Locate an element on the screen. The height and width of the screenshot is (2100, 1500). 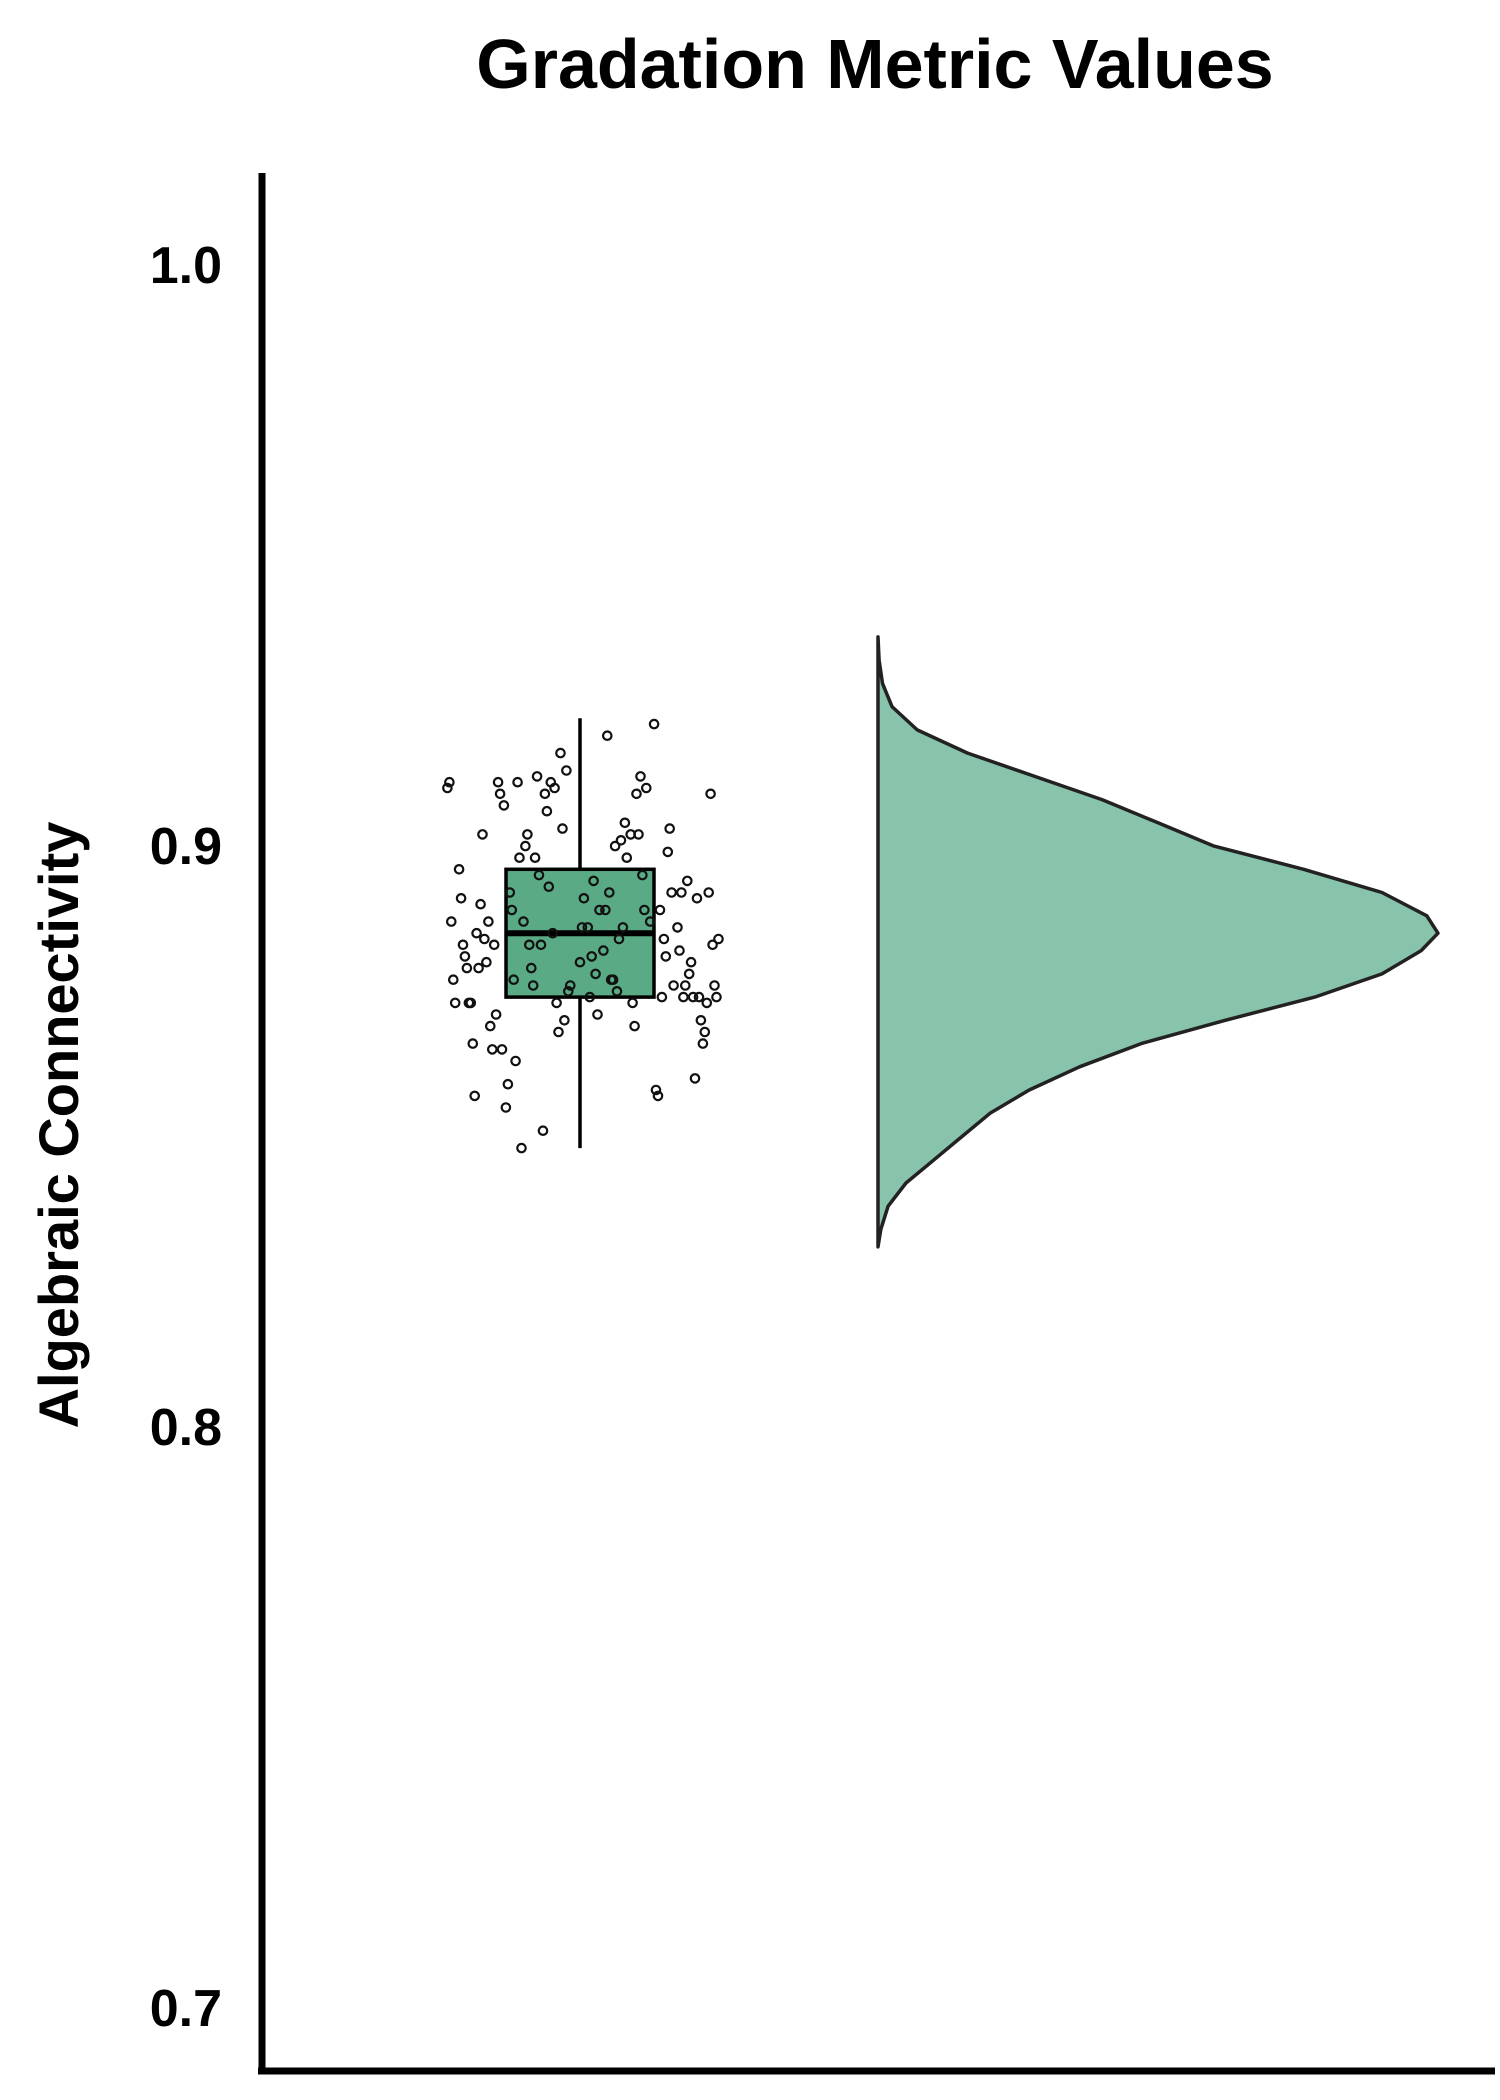
y-tick-label: 1.0 is located at coordinates (186, 266).